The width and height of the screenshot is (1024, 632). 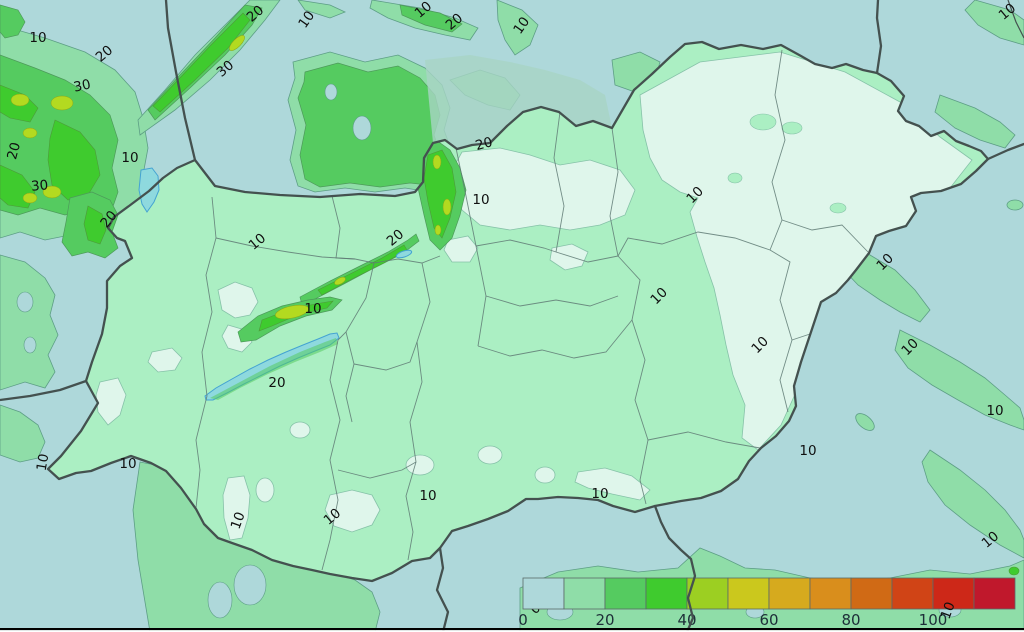 What do you see at coordinates (768, 620) in the screenshot?
I see `legend-tick-label: 60` at bounding box center [768, 620].